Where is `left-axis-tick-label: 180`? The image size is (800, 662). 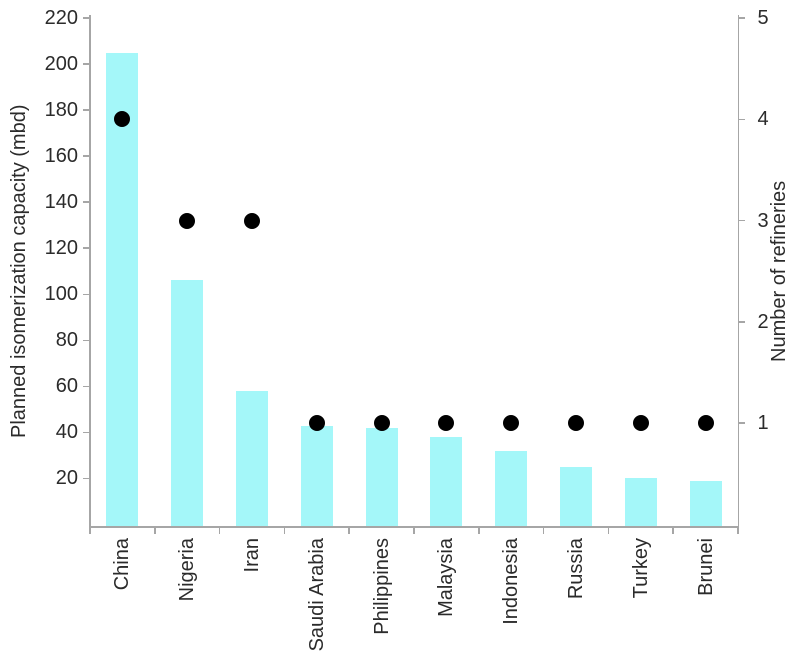
left-axis-tick-label: 180 is located at coordinates (61, 110).